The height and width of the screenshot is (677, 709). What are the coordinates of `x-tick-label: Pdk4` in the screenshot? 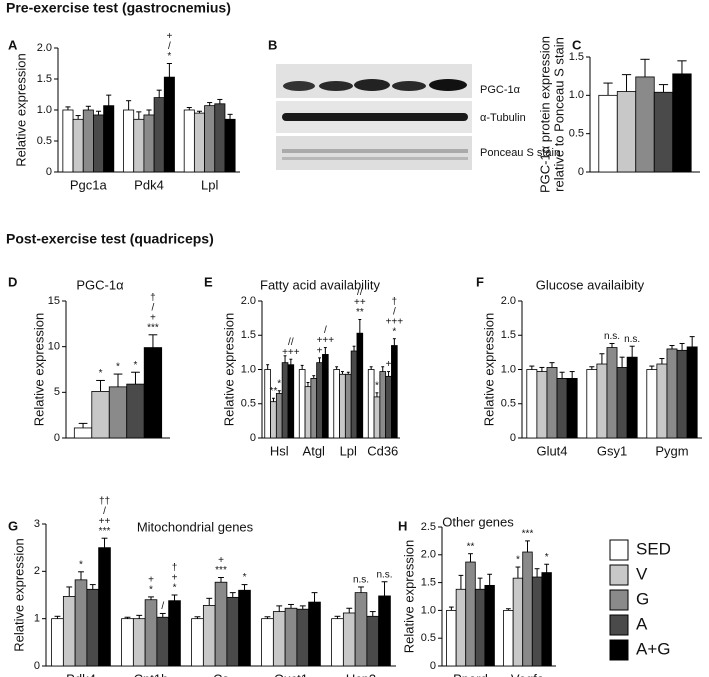 It's located at (81, 674).